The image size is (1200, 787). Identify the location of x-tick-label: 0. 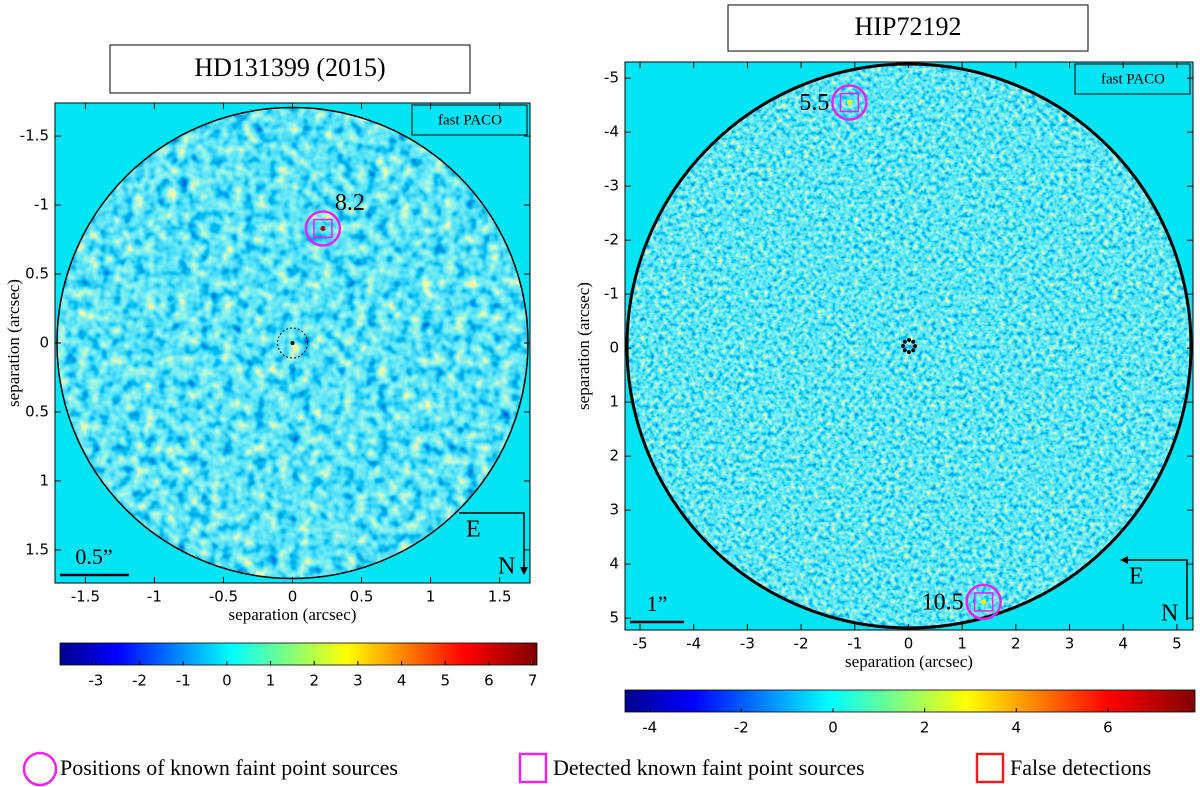
(909, 644).